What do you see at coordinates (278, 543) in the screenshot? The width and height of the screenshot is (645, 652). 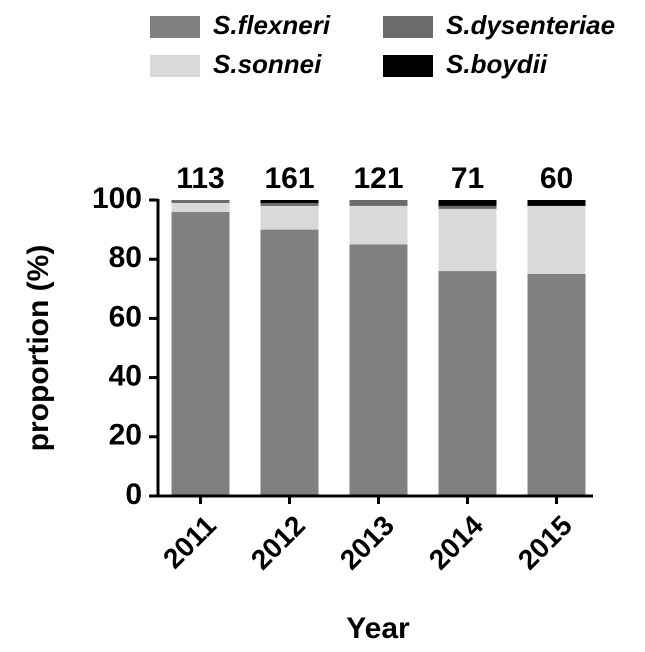 I see `x-tick-label: 2012` at bounding box center [278, 543].